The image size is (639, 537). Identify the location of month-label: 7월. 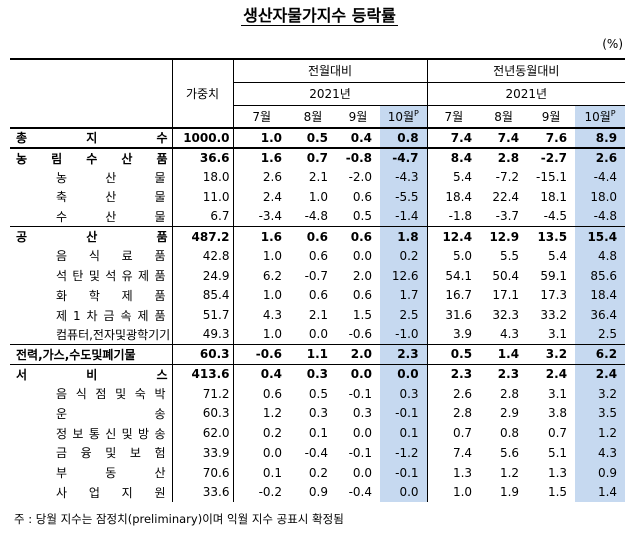
(454, 116).